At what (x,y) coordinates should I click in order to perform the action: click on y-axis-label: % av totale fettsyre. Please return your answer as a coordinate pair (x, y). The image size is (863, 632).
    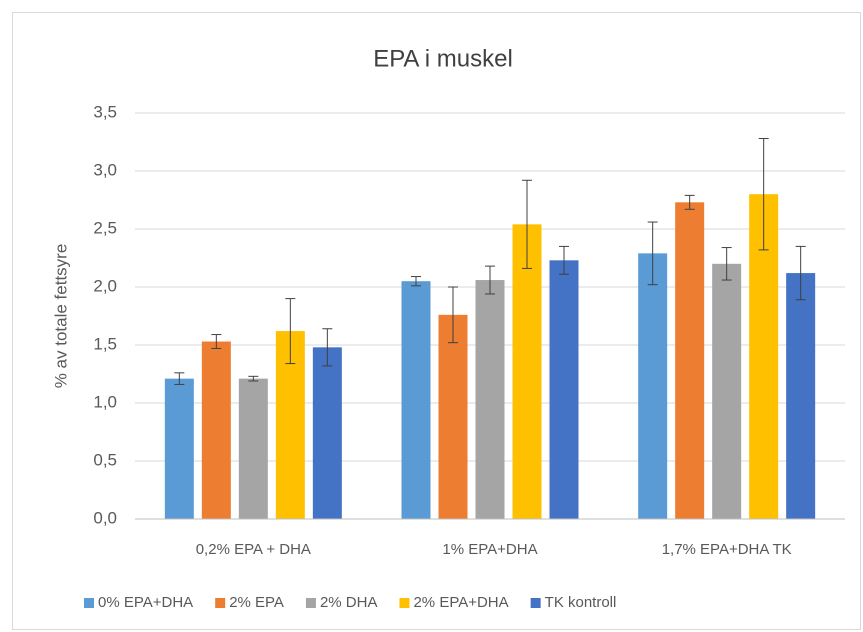
    Looking at the image, I should click on (60, 316).